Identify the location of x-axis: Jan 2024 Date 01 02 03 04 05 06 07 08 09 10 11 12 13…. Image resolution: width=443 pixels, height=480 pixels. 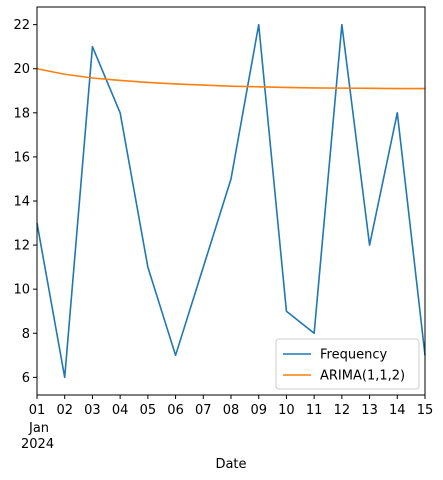
(227, 433).